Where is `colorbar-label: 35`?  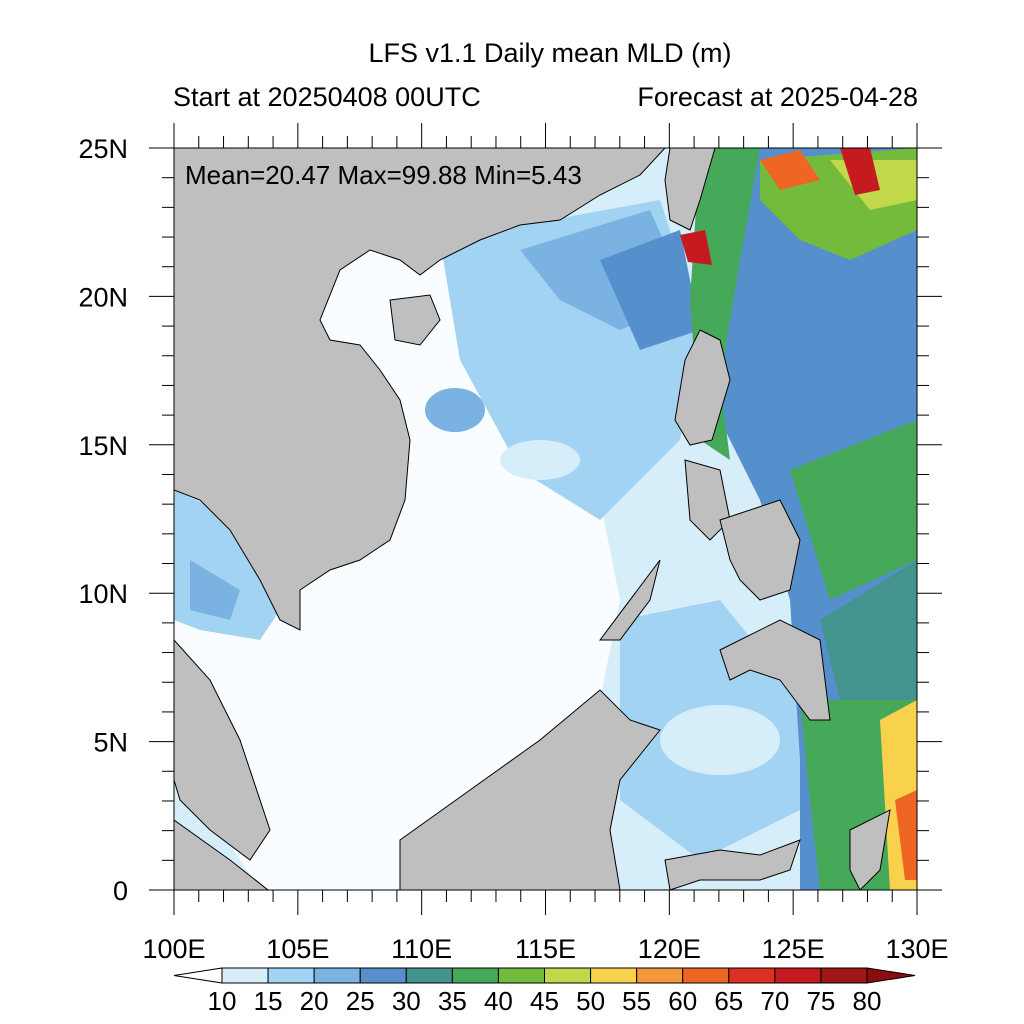
colorbar-label: 35 is located at coordinates (452, 1001).